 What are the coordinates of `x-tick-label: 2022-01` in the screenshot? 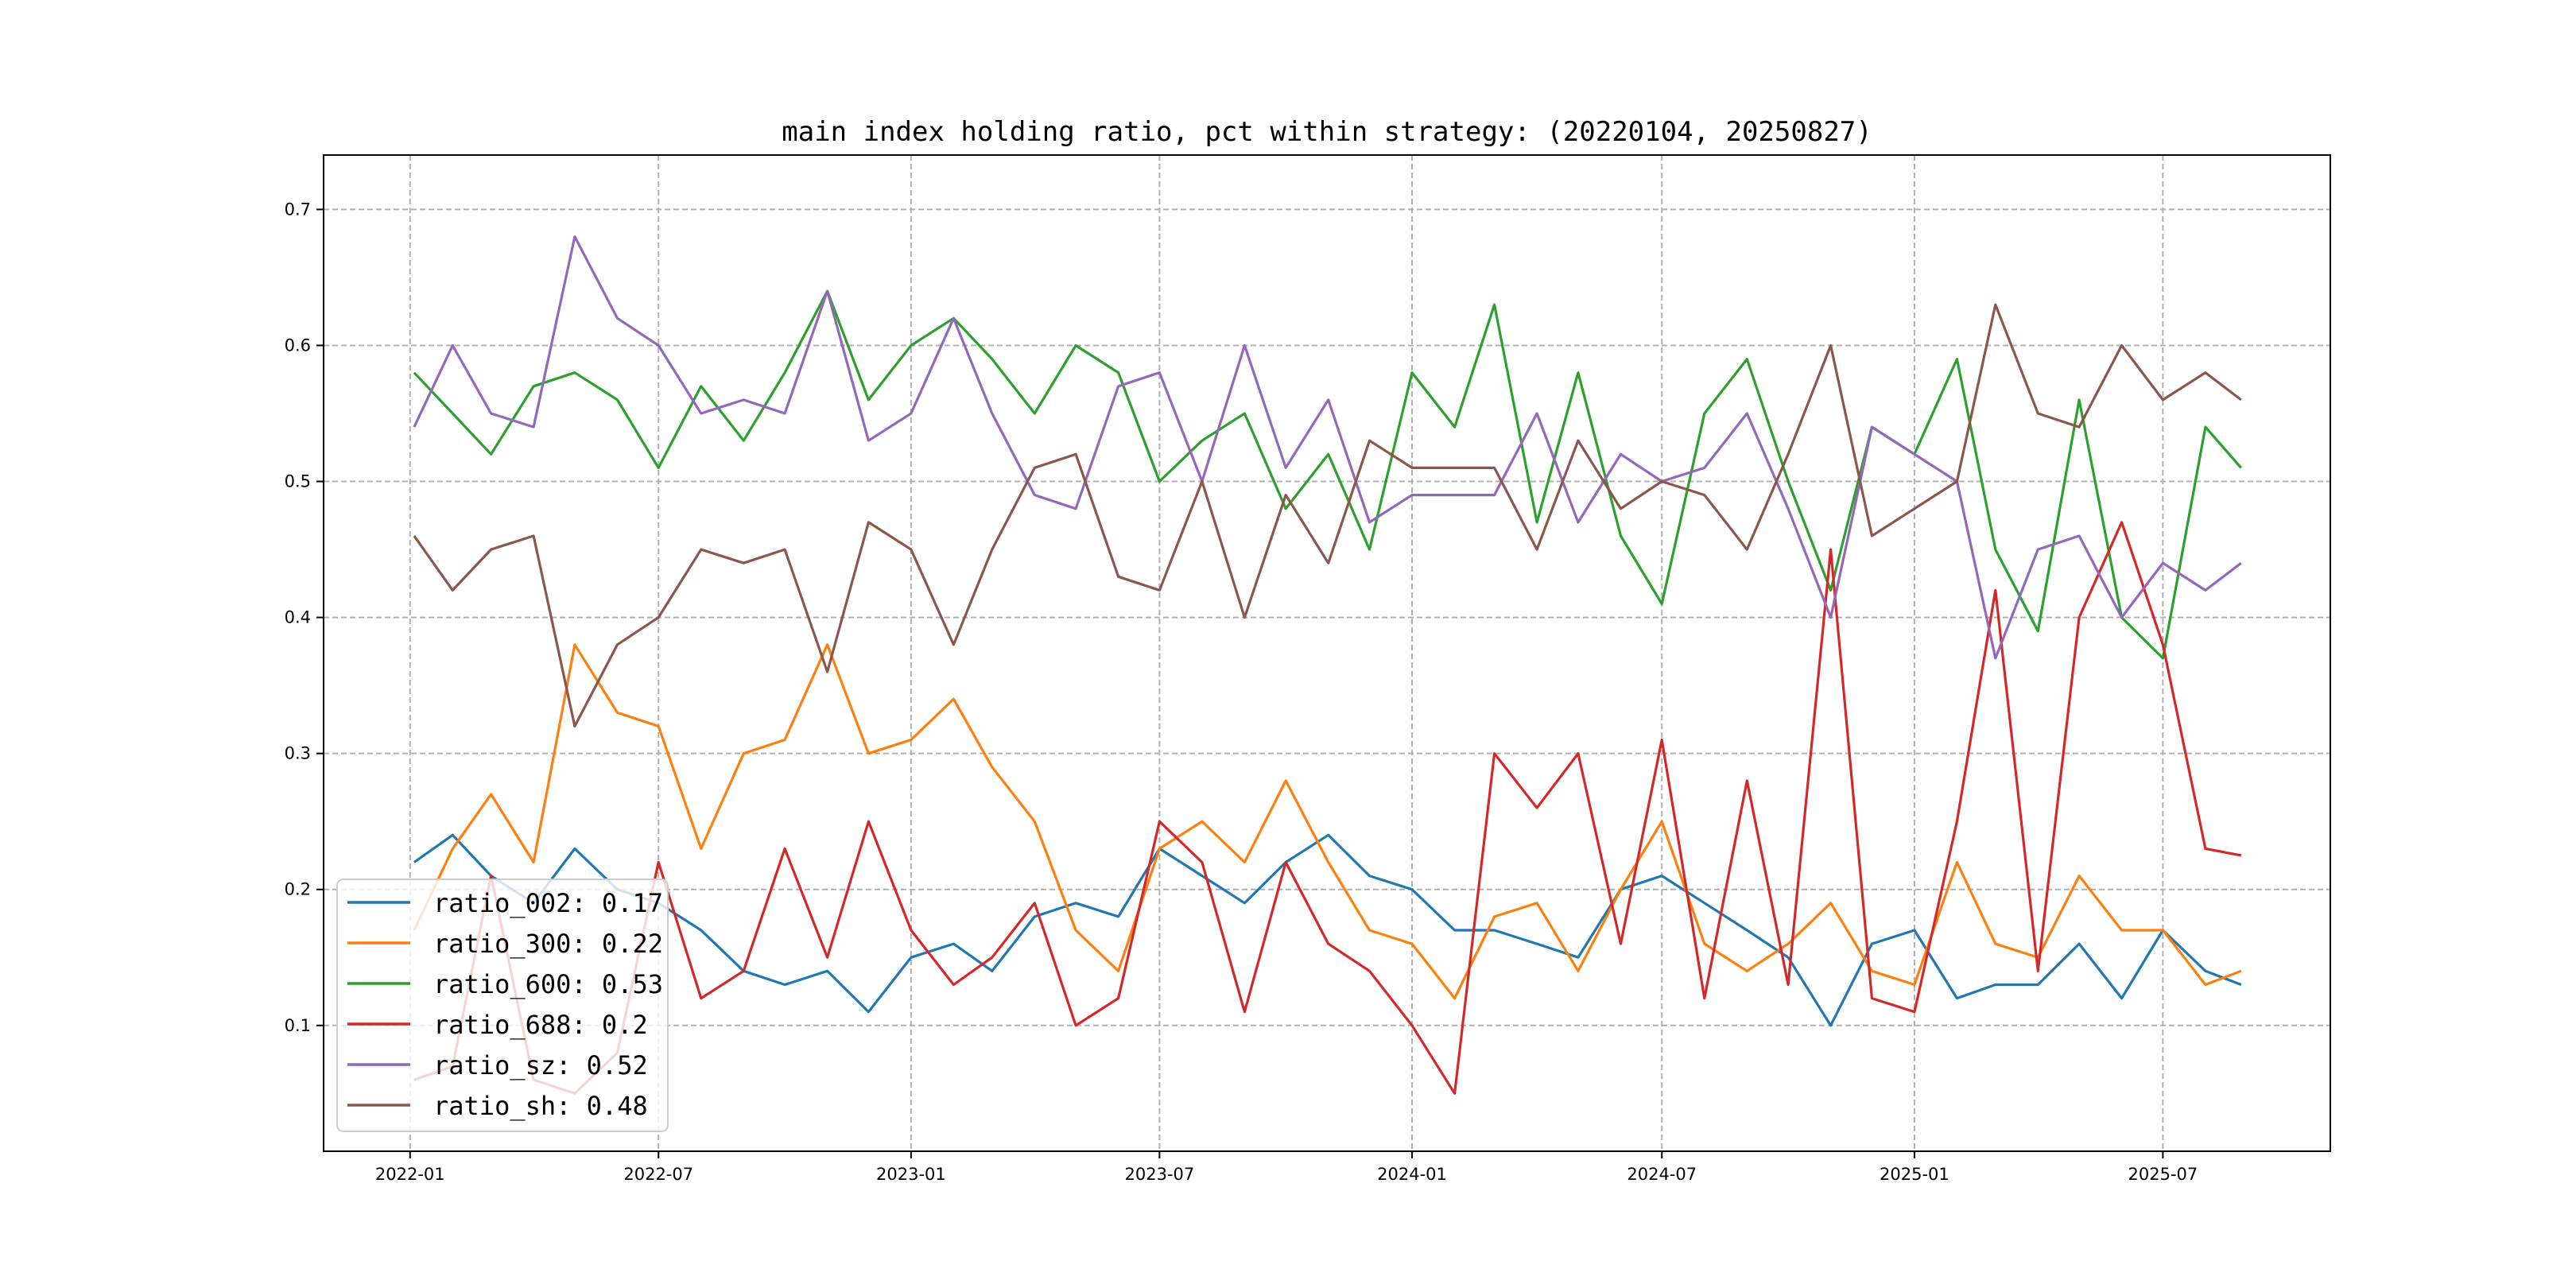 It's located at (410, 1174).